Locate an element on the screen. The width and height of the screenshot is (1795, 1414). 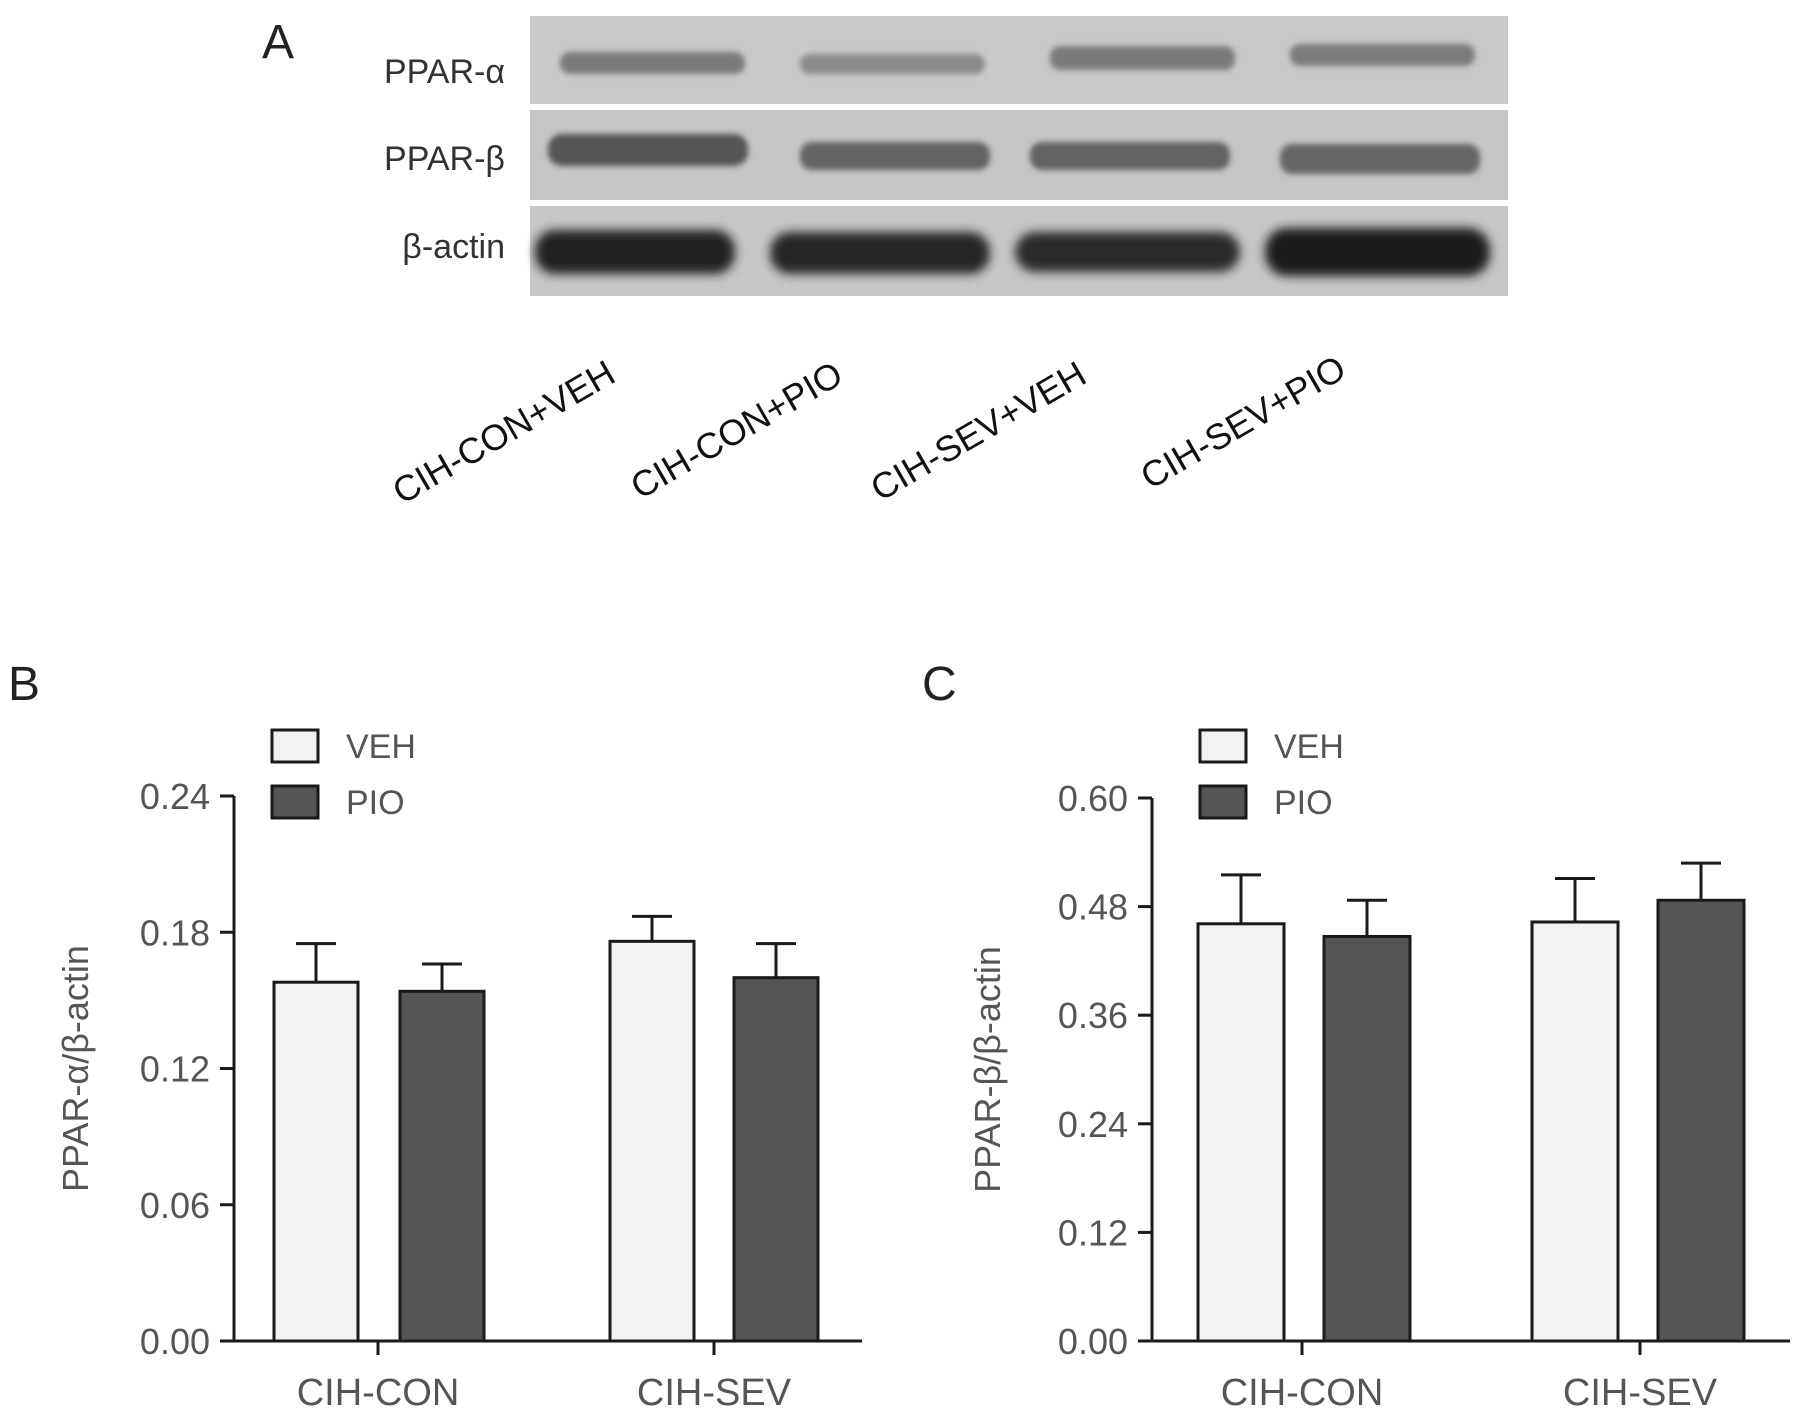
blot-row-label-ppar-beta: PPAR-β is located at coordinates (444, 159).